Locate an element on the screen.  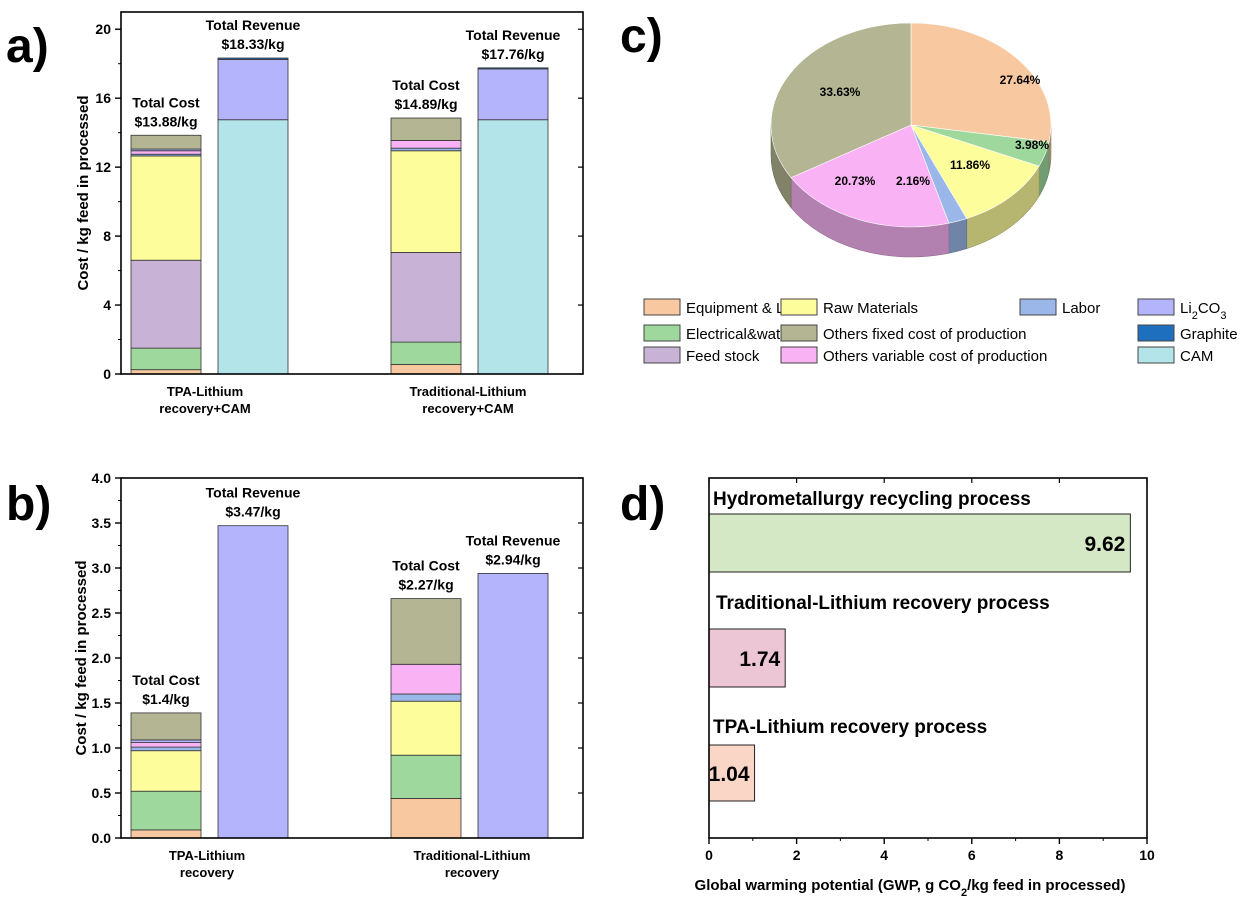
bar-annotation-value: $18.33/kg is located at coordinates (252, 44).